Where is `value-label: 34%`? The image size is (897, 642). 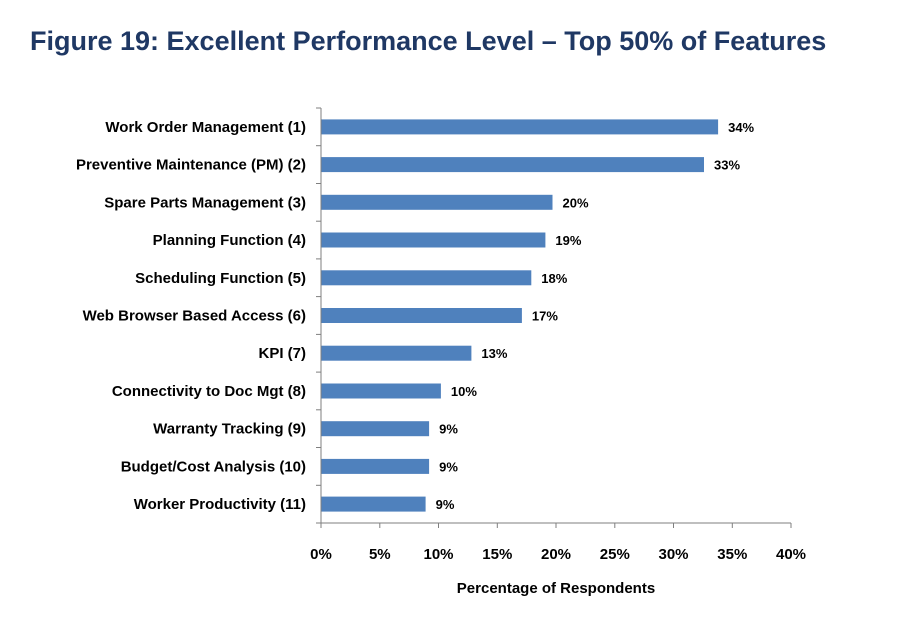 value-label: 34% is located at coordinates (741, 127).